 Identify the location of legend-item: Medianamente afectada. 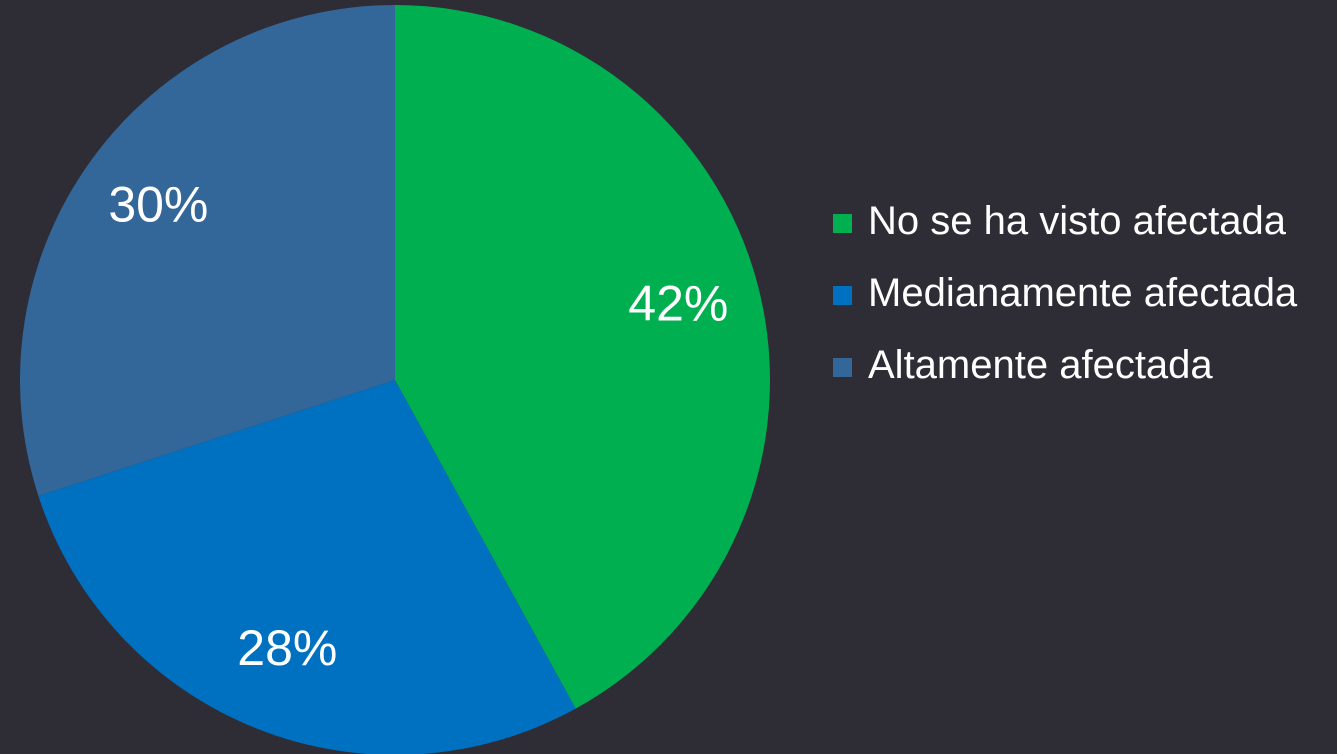
(1065, 293).